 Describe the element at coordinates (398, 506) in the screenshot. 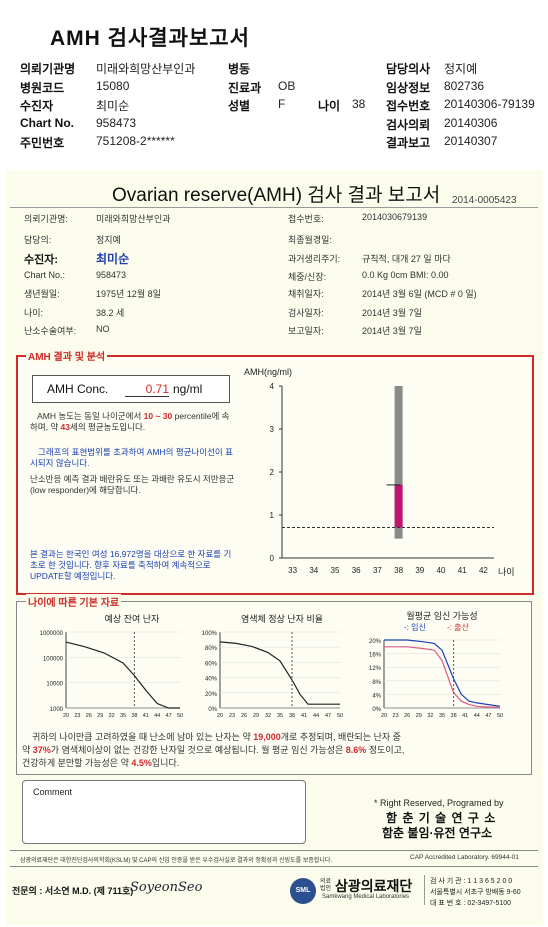

I see `amh-patient-bar` at that location.